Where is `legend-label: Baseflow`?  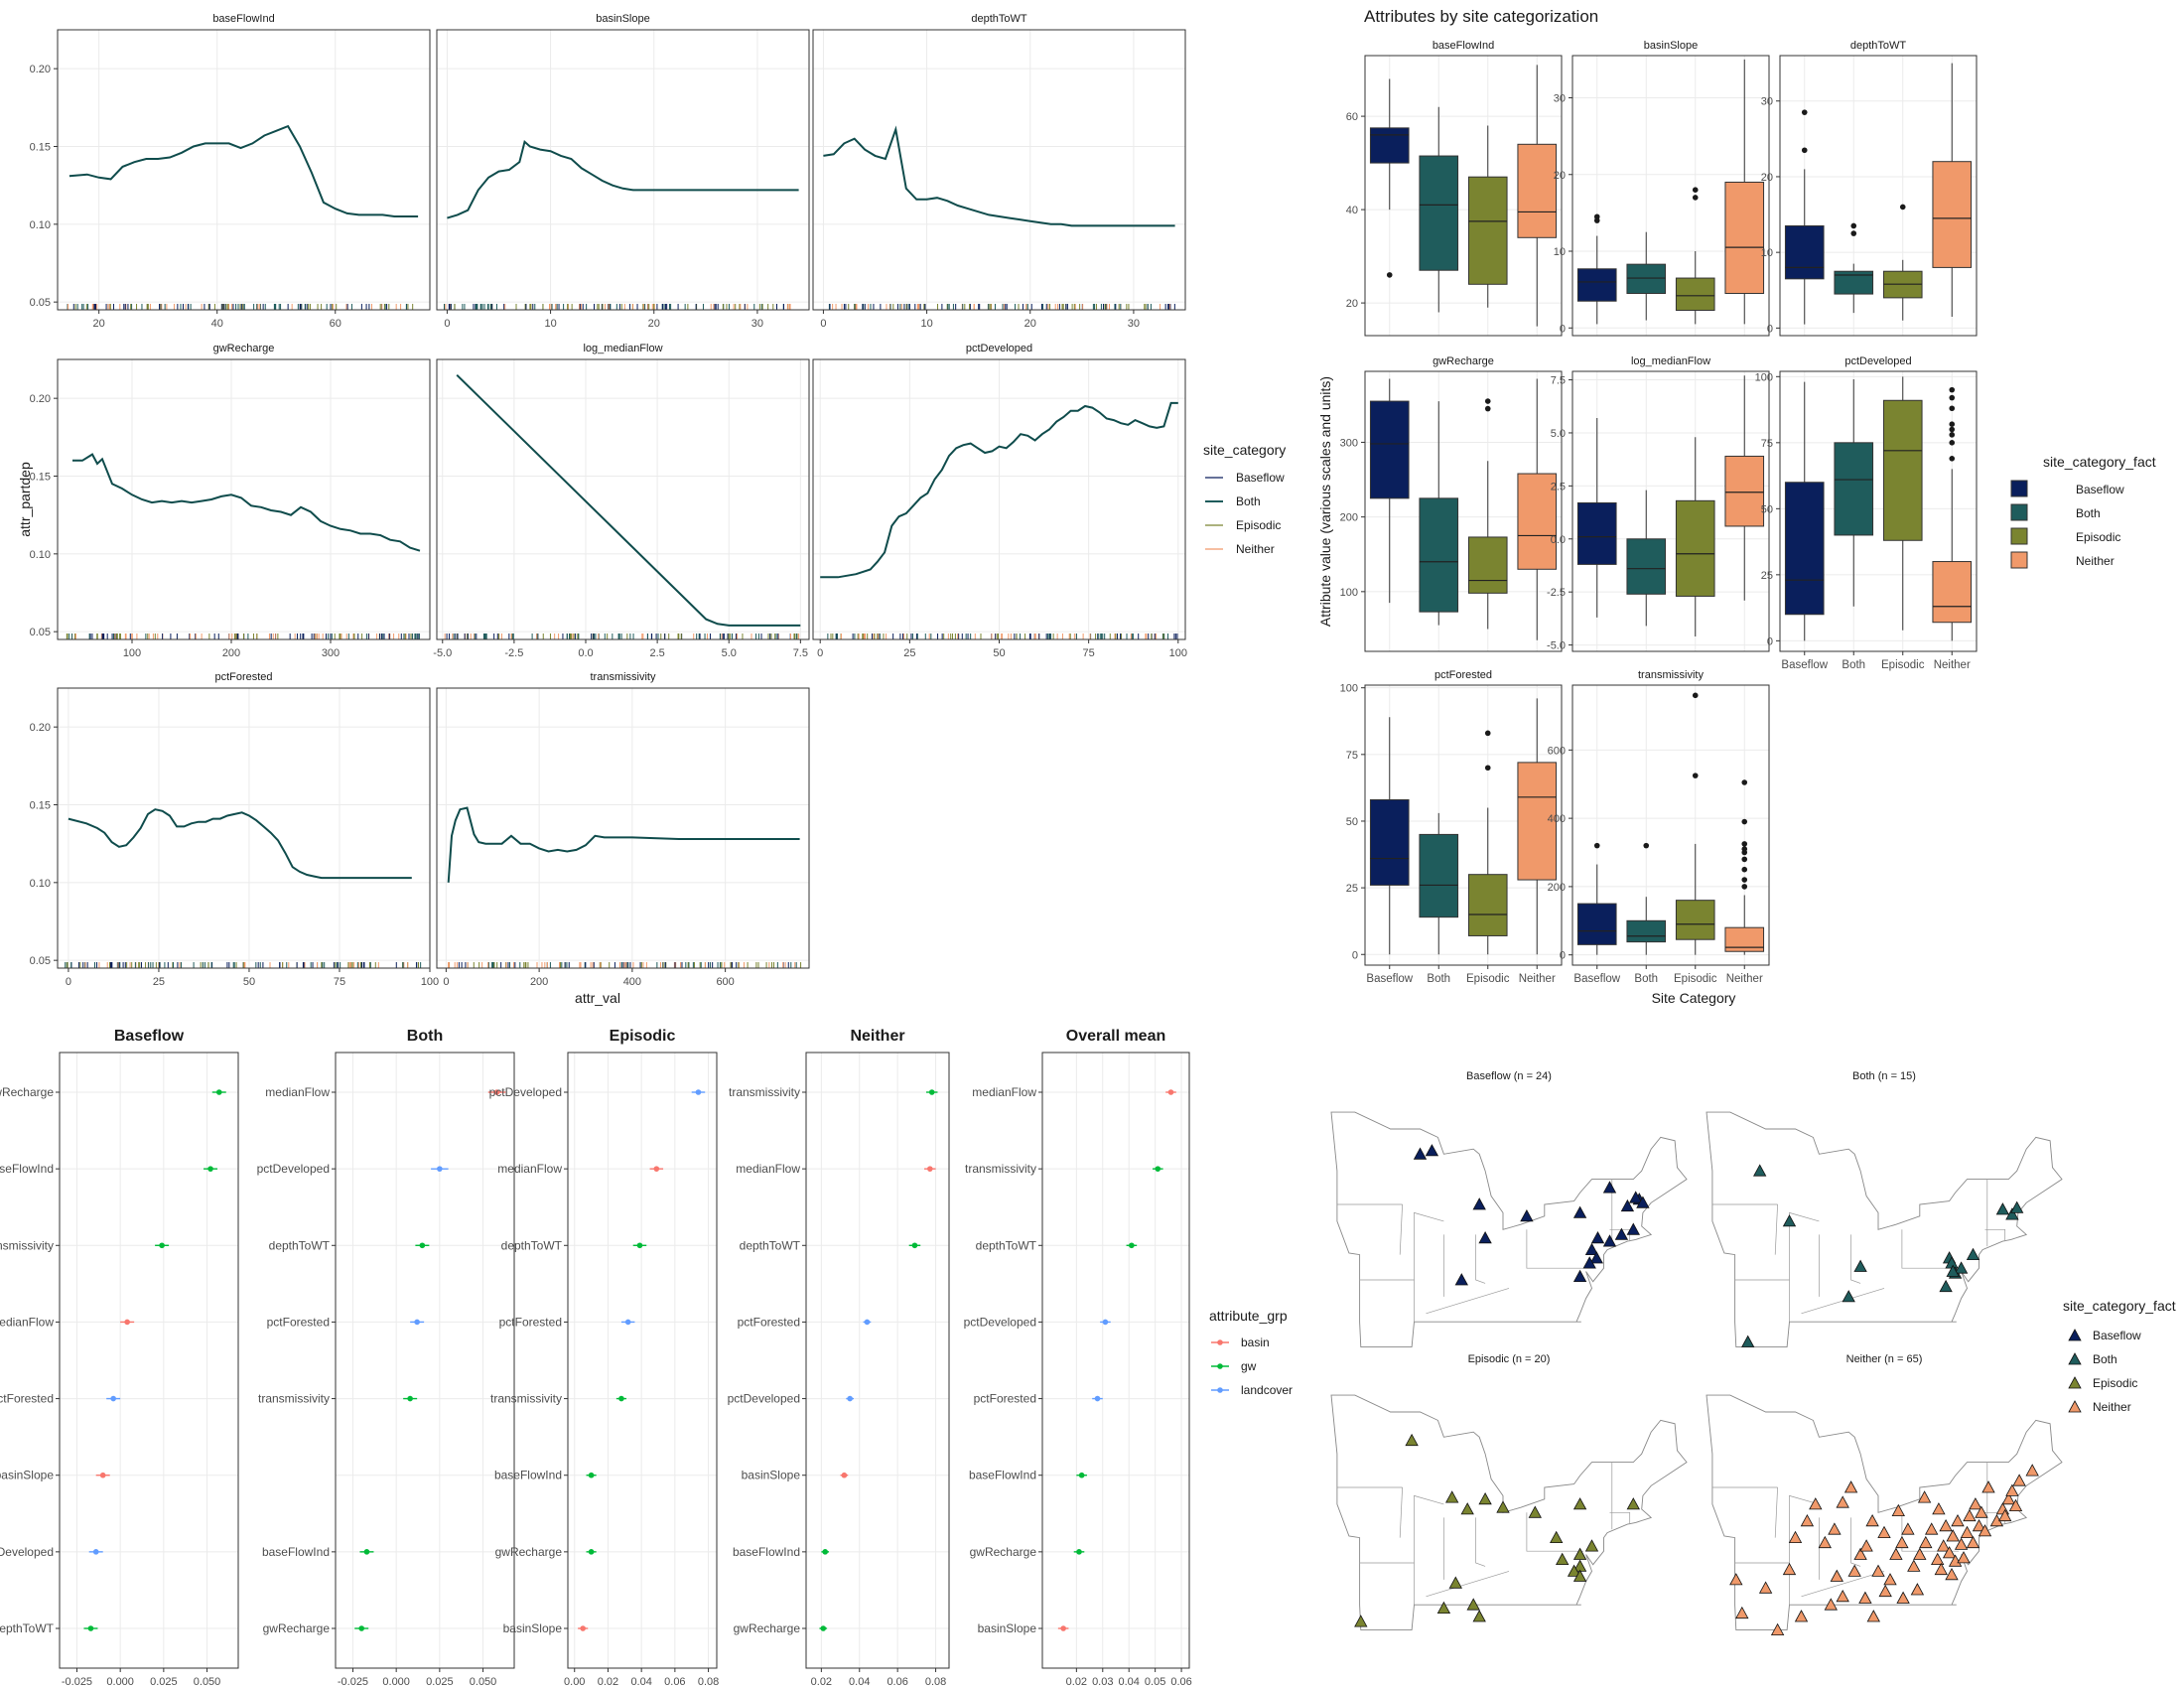
legend-label: Baseflow is located at coordinates (1260, 478).